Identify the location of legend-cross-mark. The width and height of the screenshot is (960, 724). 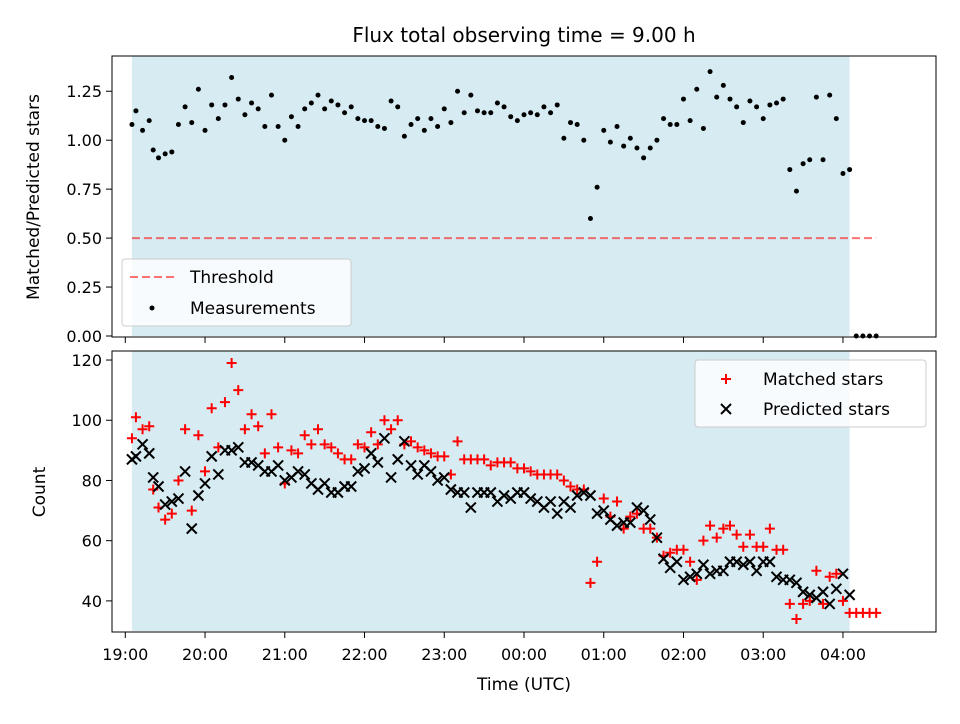
(726, 409).